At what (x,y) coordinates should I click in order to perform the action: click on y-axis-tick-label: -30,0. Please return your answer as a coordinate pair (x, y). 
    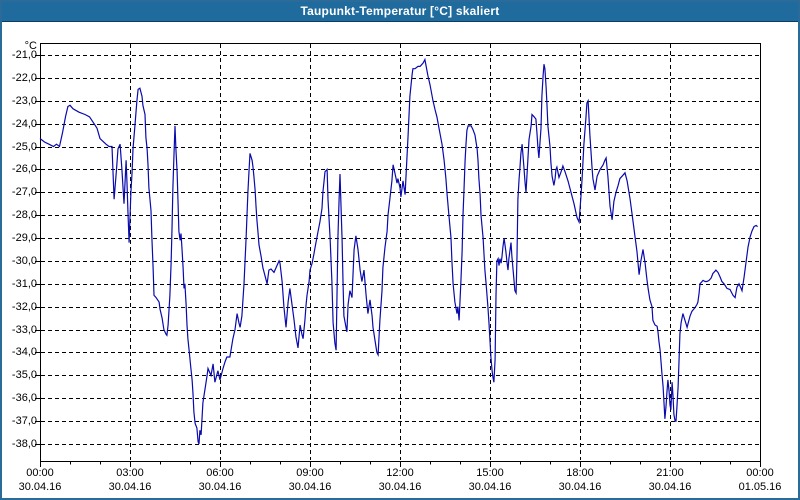
    Looking at the image, I should click on (24, 260).